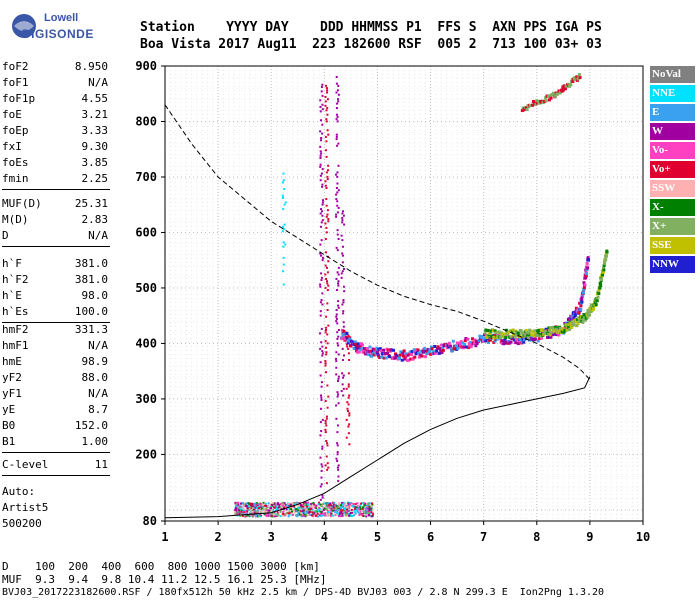 The width and height of the screenshot is (700, 600). What do you see at coordinates (15, 345) in the screenshot?
I see `param-key: hmF1` at bounding box center [15, 345].